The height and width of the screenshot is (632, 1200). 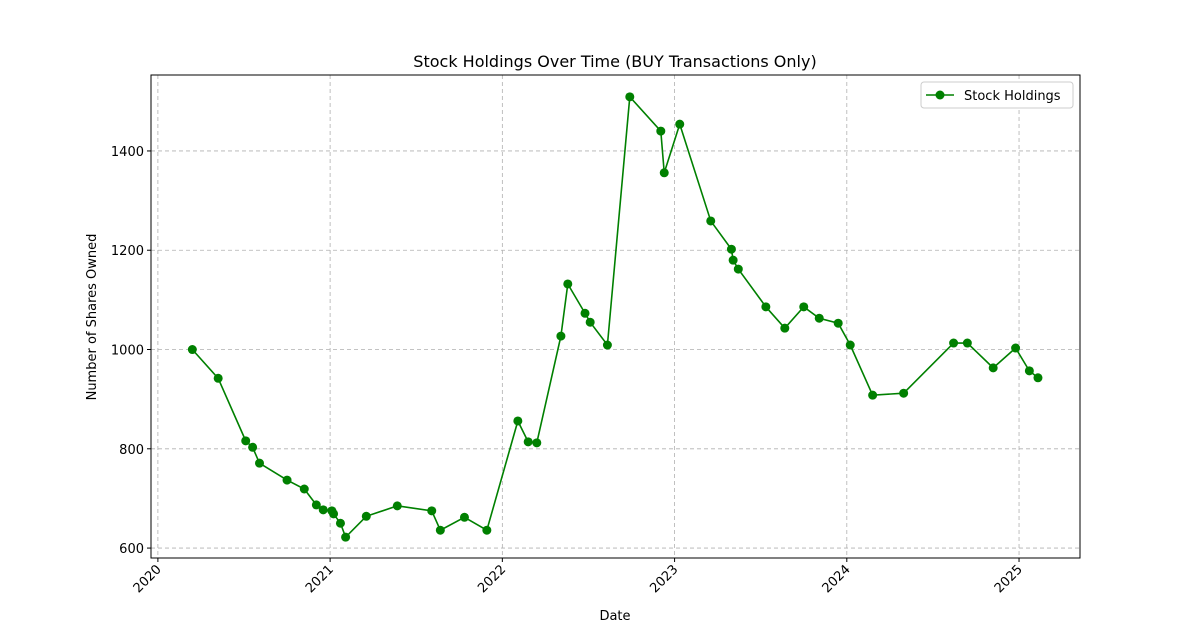 What do you see at coordinates (837, 579) in the screenshot?
I see `x-tick-label: 2024` at bounding box center [837, 579].